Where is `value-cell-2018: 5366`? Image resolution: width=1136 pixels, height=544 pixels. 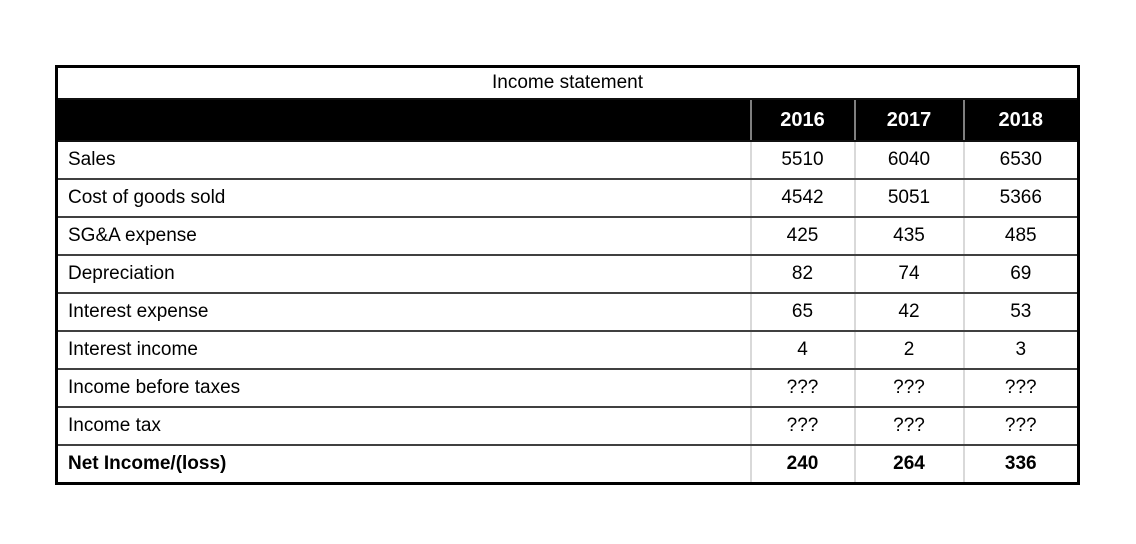 value-cell-2018: 5366 is located at coordinates (1020, 198).